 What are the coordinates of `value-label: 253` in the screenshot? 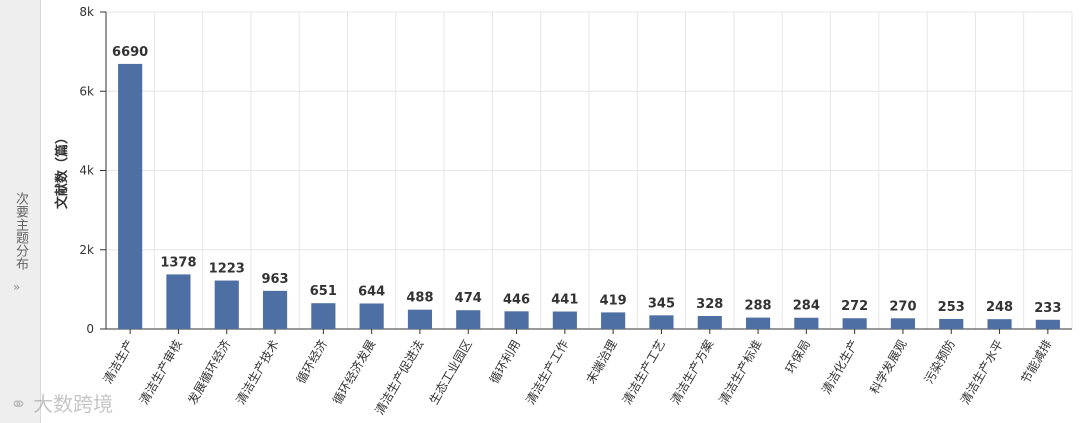 It's located at (951, 307).